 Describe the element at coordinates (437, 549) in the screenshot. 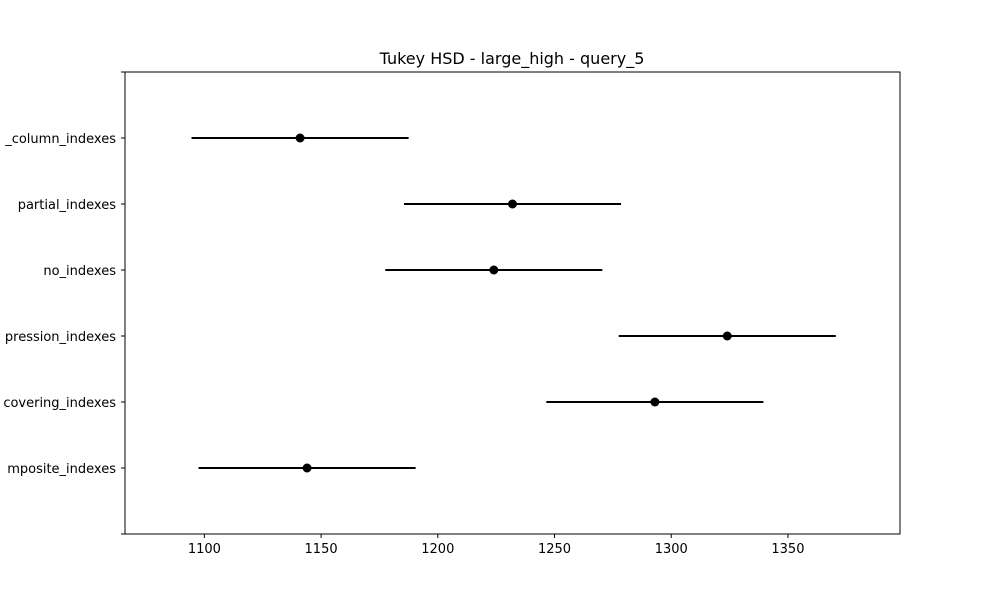

I see `x-tick-label: 1200` at that location.